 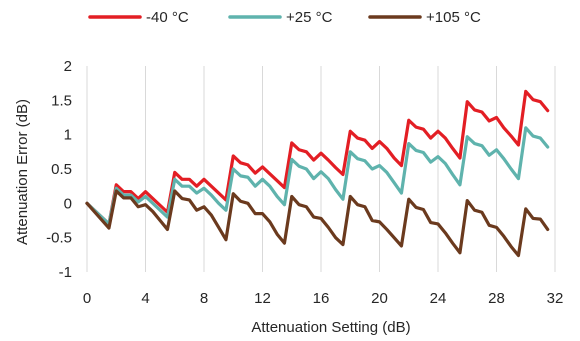 What do you see at coordinates (59, 238) in the screenshot?
I see `y-tick-label: -0.5` at bounding box center [59, 238].